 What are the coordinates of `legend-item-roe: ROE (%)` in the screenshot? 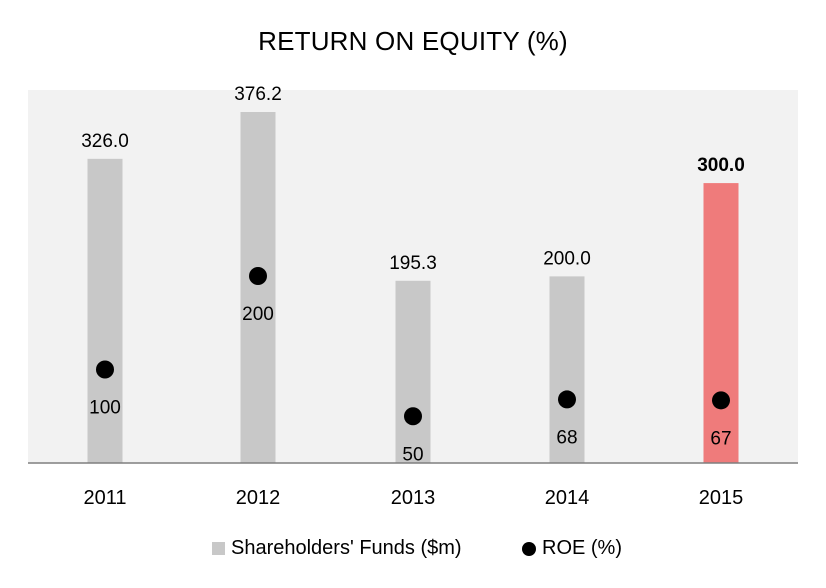 It's located at (572, 548).